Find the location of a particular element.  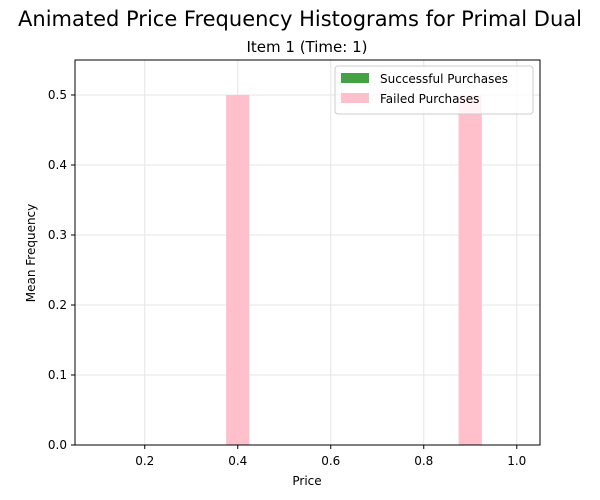

x-tick-label: 0.8 is located at coordinates (423, 461).